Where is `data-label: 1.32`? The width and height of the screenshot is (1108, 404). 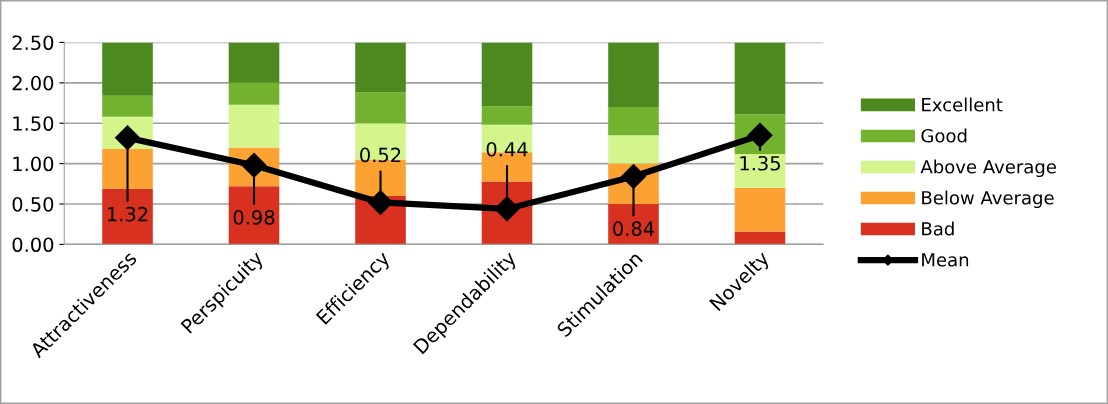 data-label: 1.32 is located at coordinates (128, 214).